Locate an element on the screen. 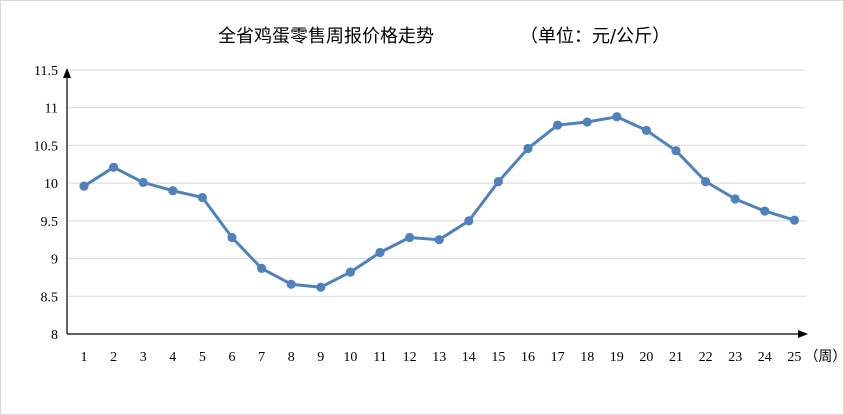 The image size is (844, 415). x-axis-unit: （周） is located at coordinates (824, 357).